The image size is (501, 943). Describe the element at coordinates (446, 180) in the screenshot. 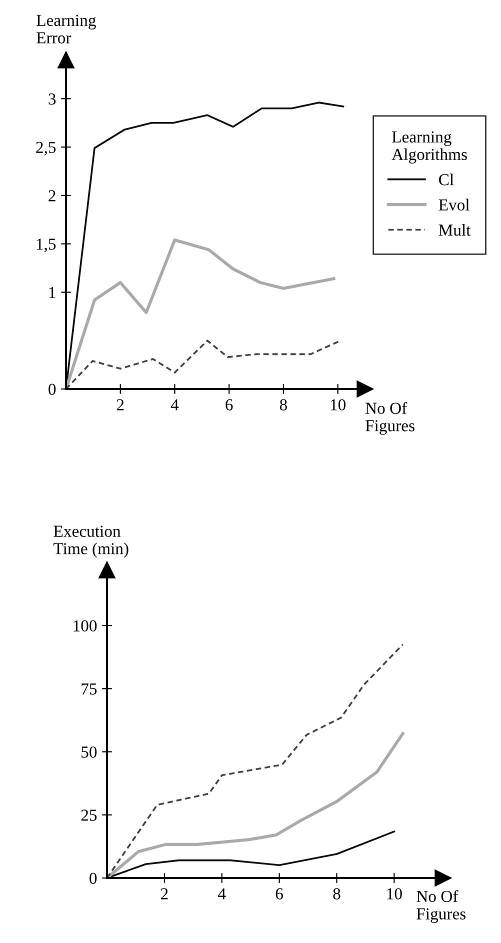

I see `legend-label: Cl` at that location.